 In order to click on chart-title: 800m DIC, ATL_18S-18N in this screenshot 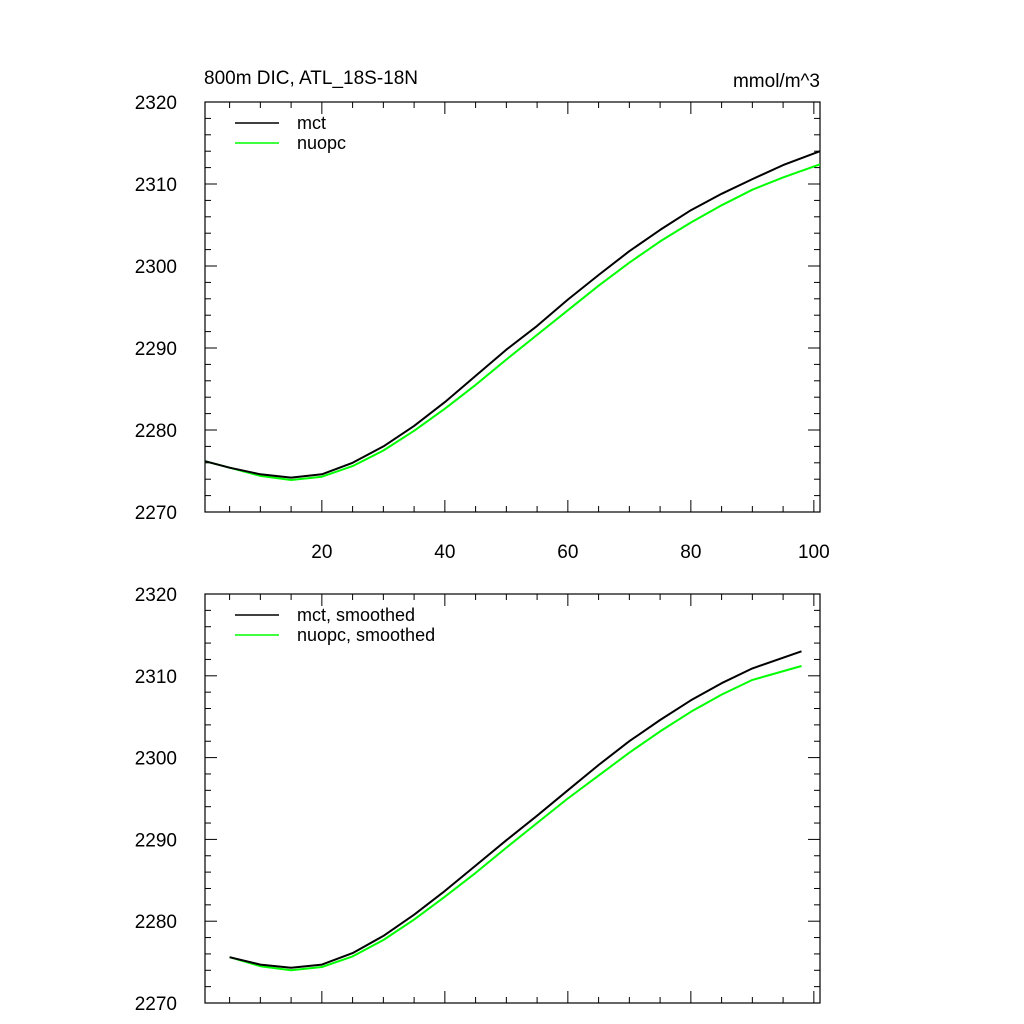, I will do `click(311, 78)`.